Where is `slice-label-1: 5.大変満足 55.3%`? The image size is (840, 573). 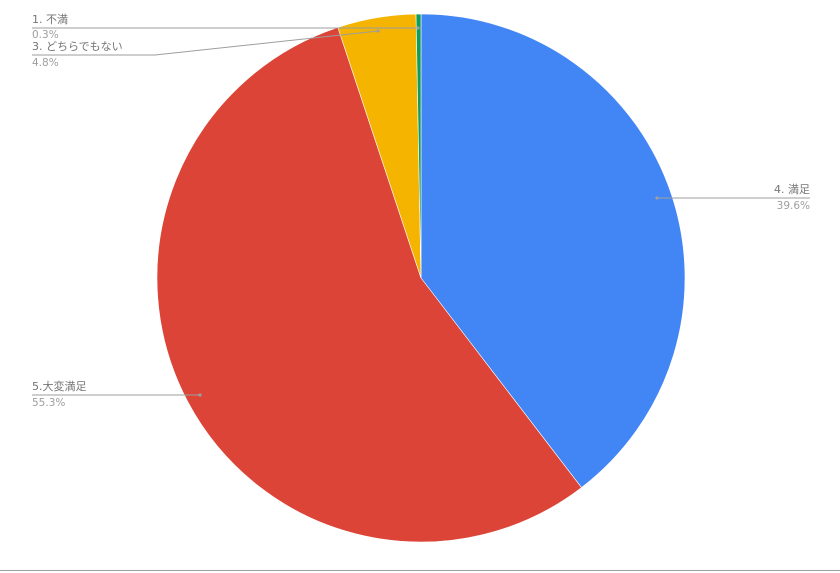 slice-label-1: 5.大変満足 55.3% is located at coordinates (117, 394).